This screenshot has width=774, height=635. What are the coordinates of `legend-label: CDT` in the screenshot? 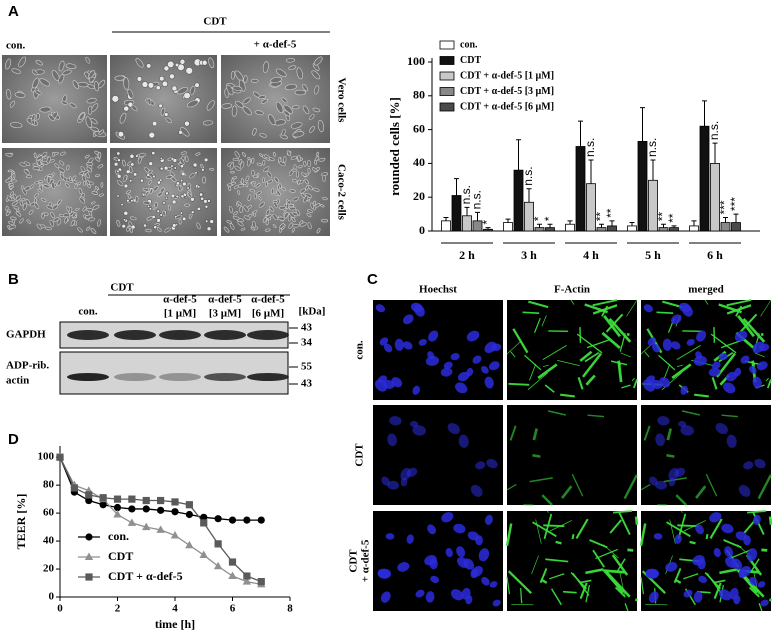 It's located at (470, 60).